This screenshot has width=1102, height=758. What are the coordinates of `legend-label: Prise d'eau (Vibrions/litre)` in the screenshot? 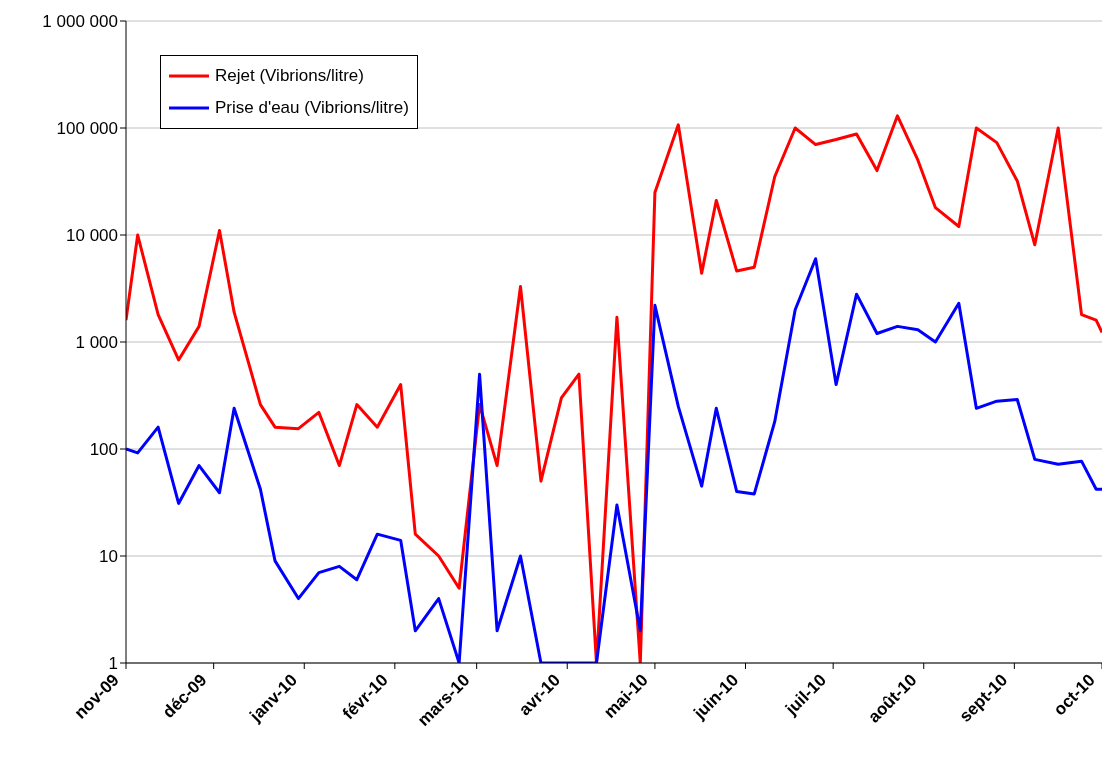 It's located at (312, 108).